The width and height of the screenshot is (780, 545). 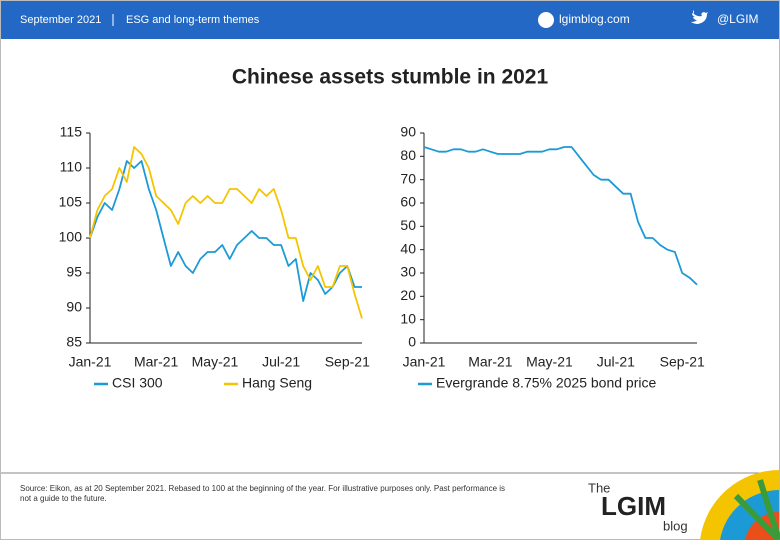 What do you see at coordinates (412, 342) in the screenshot?
I see `y-tick-label: 0` at bounding box center [412, 342].